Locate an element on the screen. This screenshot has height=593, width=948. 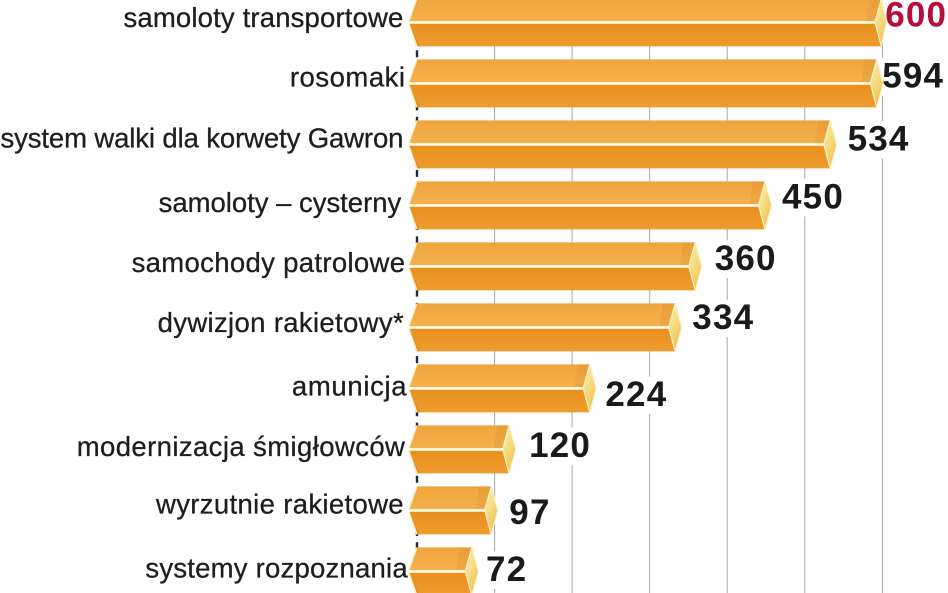
svg-text: amunicja is located at coordinates (349, 386).